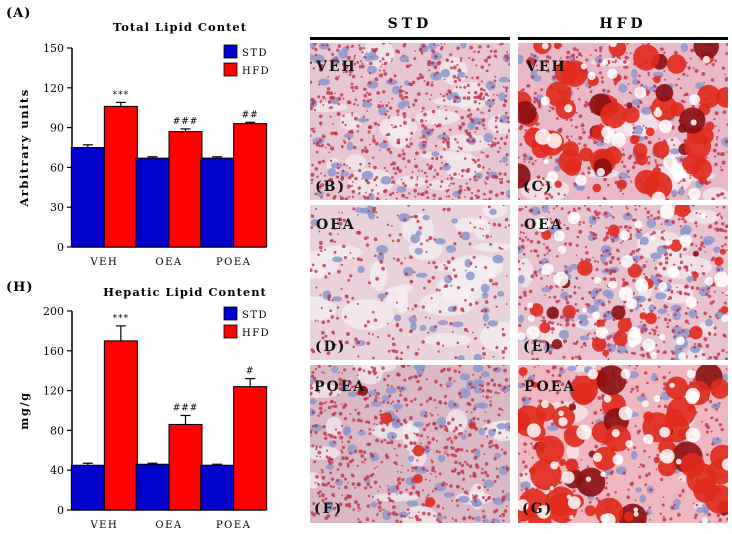 This screenshot has height=534, width=732. I want to click on stain-texture, so click(410, 444).